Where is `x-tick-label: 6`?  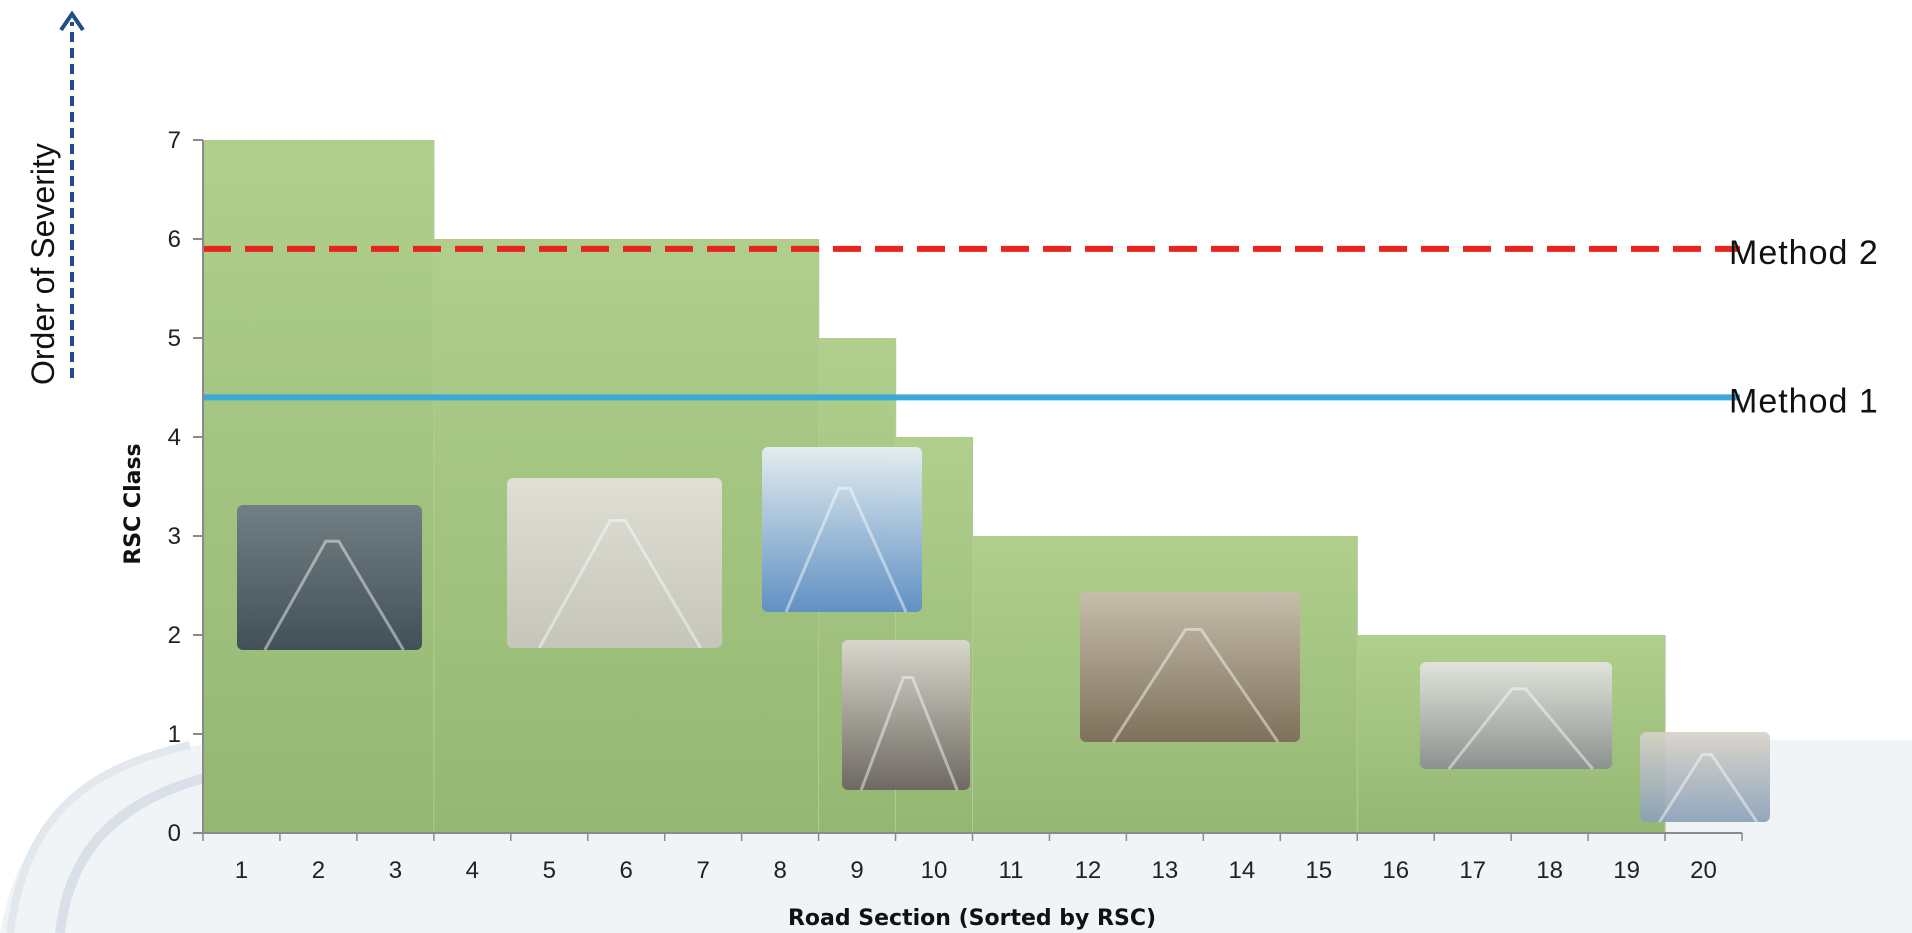
x-tick-label: 6 is located at coordinates (626, 870).